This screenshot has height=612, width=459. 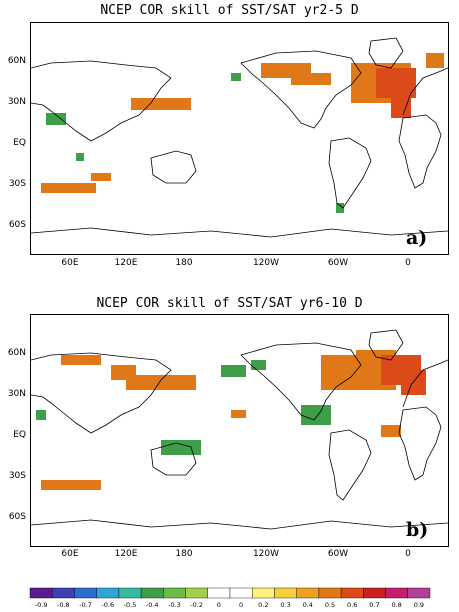 I want to click on lat-label-eq-b: EQ, so click(x=19, y=435).